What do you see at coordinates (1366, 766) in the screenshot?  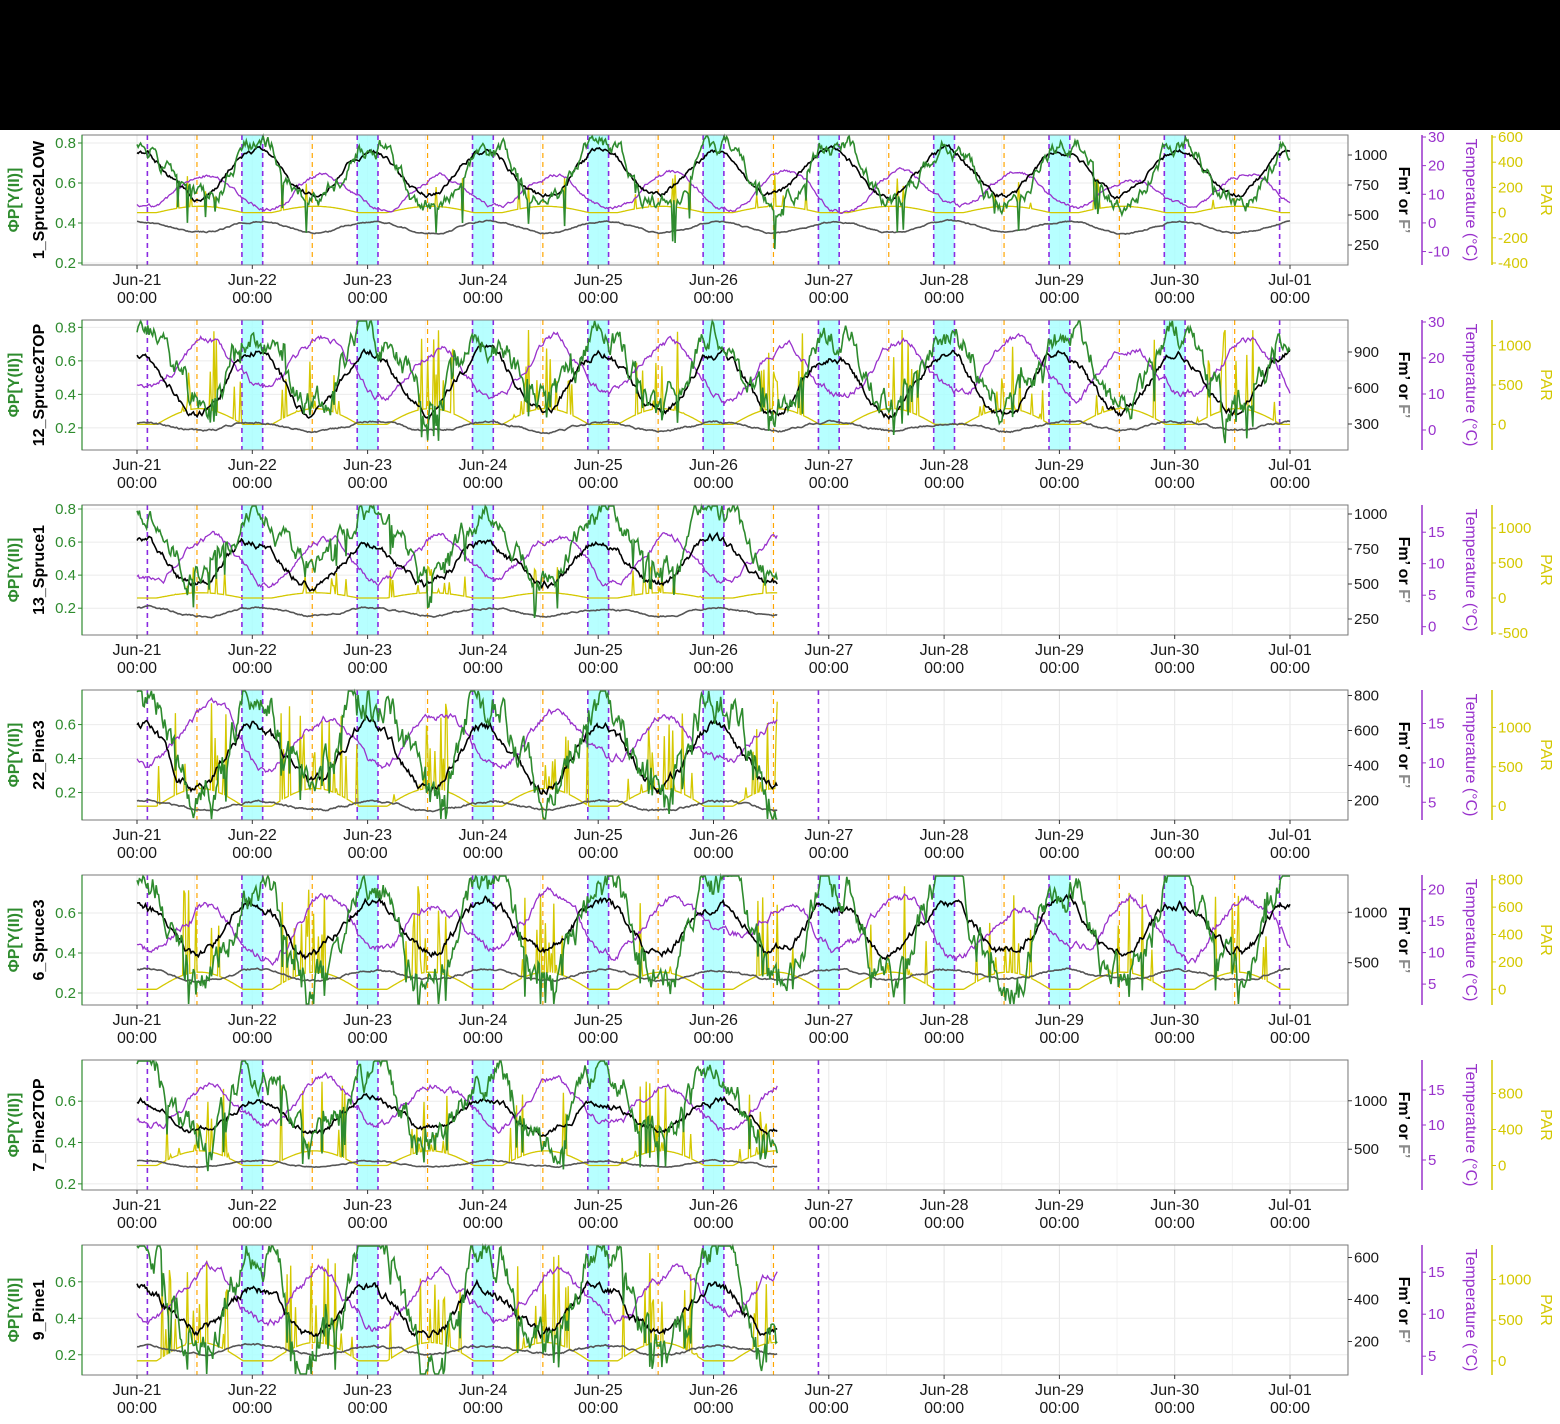 I see `fm-tick-label: 400` at bounding box center [1366, 766].